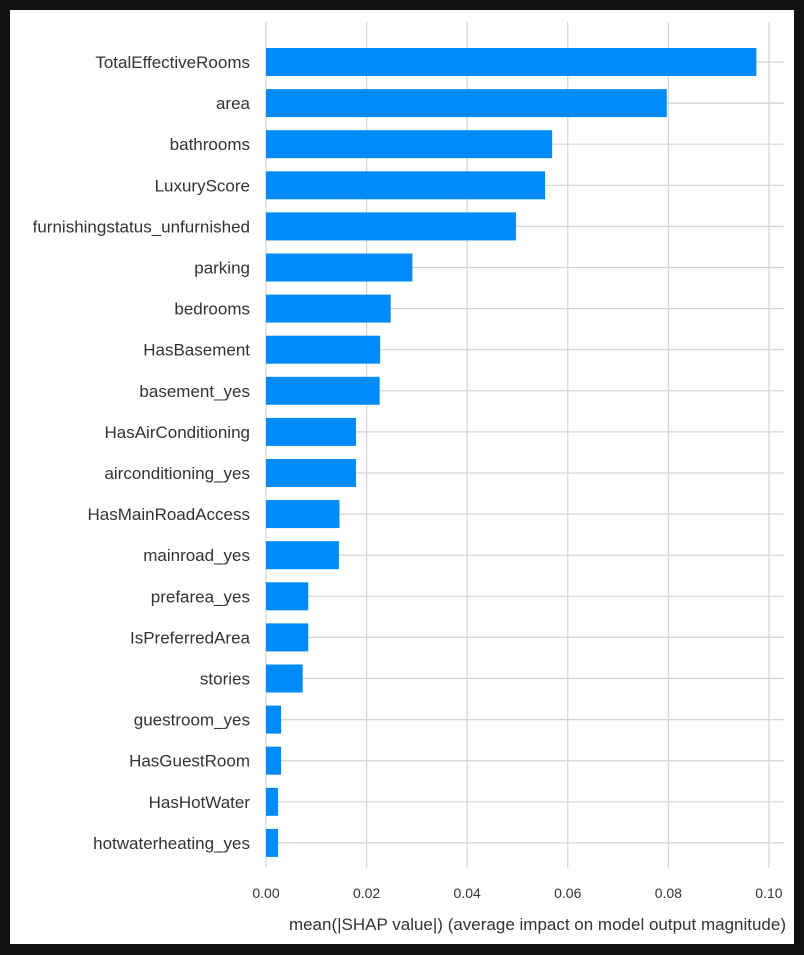  Describe the element at coordinates (768, 893) in the screenshot. I see `x-tick-label: 0.10` at that location.